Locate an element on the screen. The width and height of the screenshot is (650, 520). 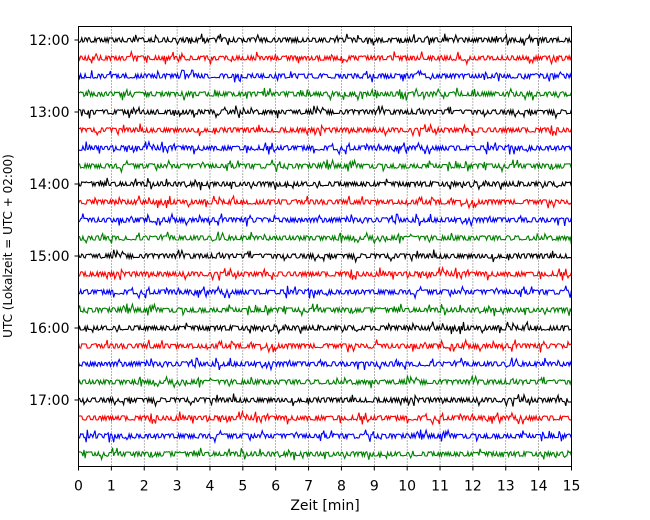
x-tick-label: 4 is located at coordinates (210, 487).